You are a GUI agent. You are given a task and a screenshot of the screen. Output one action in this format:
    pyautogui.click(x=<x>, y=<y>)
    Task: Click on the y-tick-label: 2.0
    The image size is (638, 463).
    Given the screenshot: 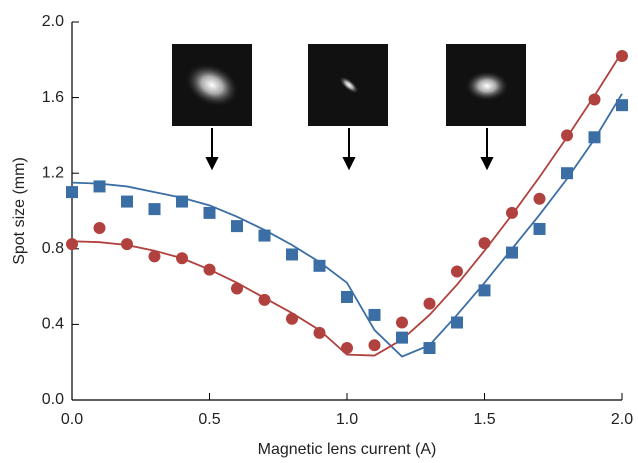 What is the action you would take?
    pyautogui.click(x=53, y=21)
    